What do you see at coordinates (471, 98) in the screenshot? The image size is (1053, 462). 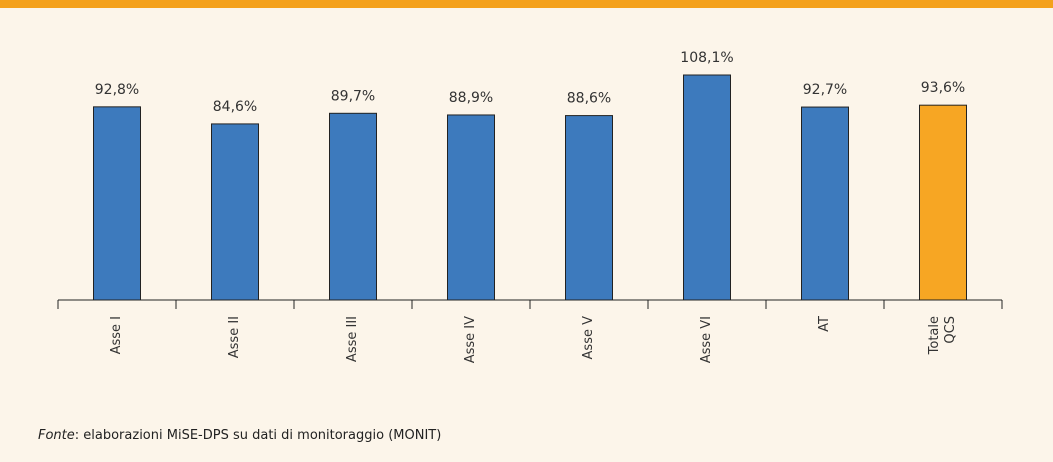 I see `data-label: 88,9%` at bounding box center [471, 98].